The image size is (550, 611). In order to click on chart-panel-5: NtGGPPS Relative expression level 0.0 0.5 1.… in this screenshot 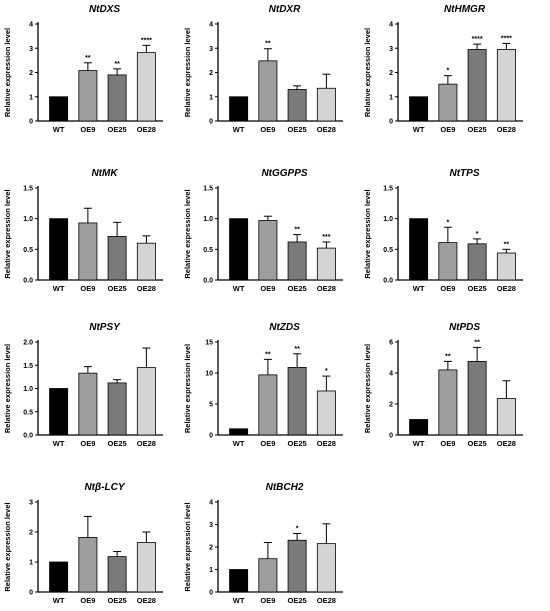, I will do `click(263, 230)`.